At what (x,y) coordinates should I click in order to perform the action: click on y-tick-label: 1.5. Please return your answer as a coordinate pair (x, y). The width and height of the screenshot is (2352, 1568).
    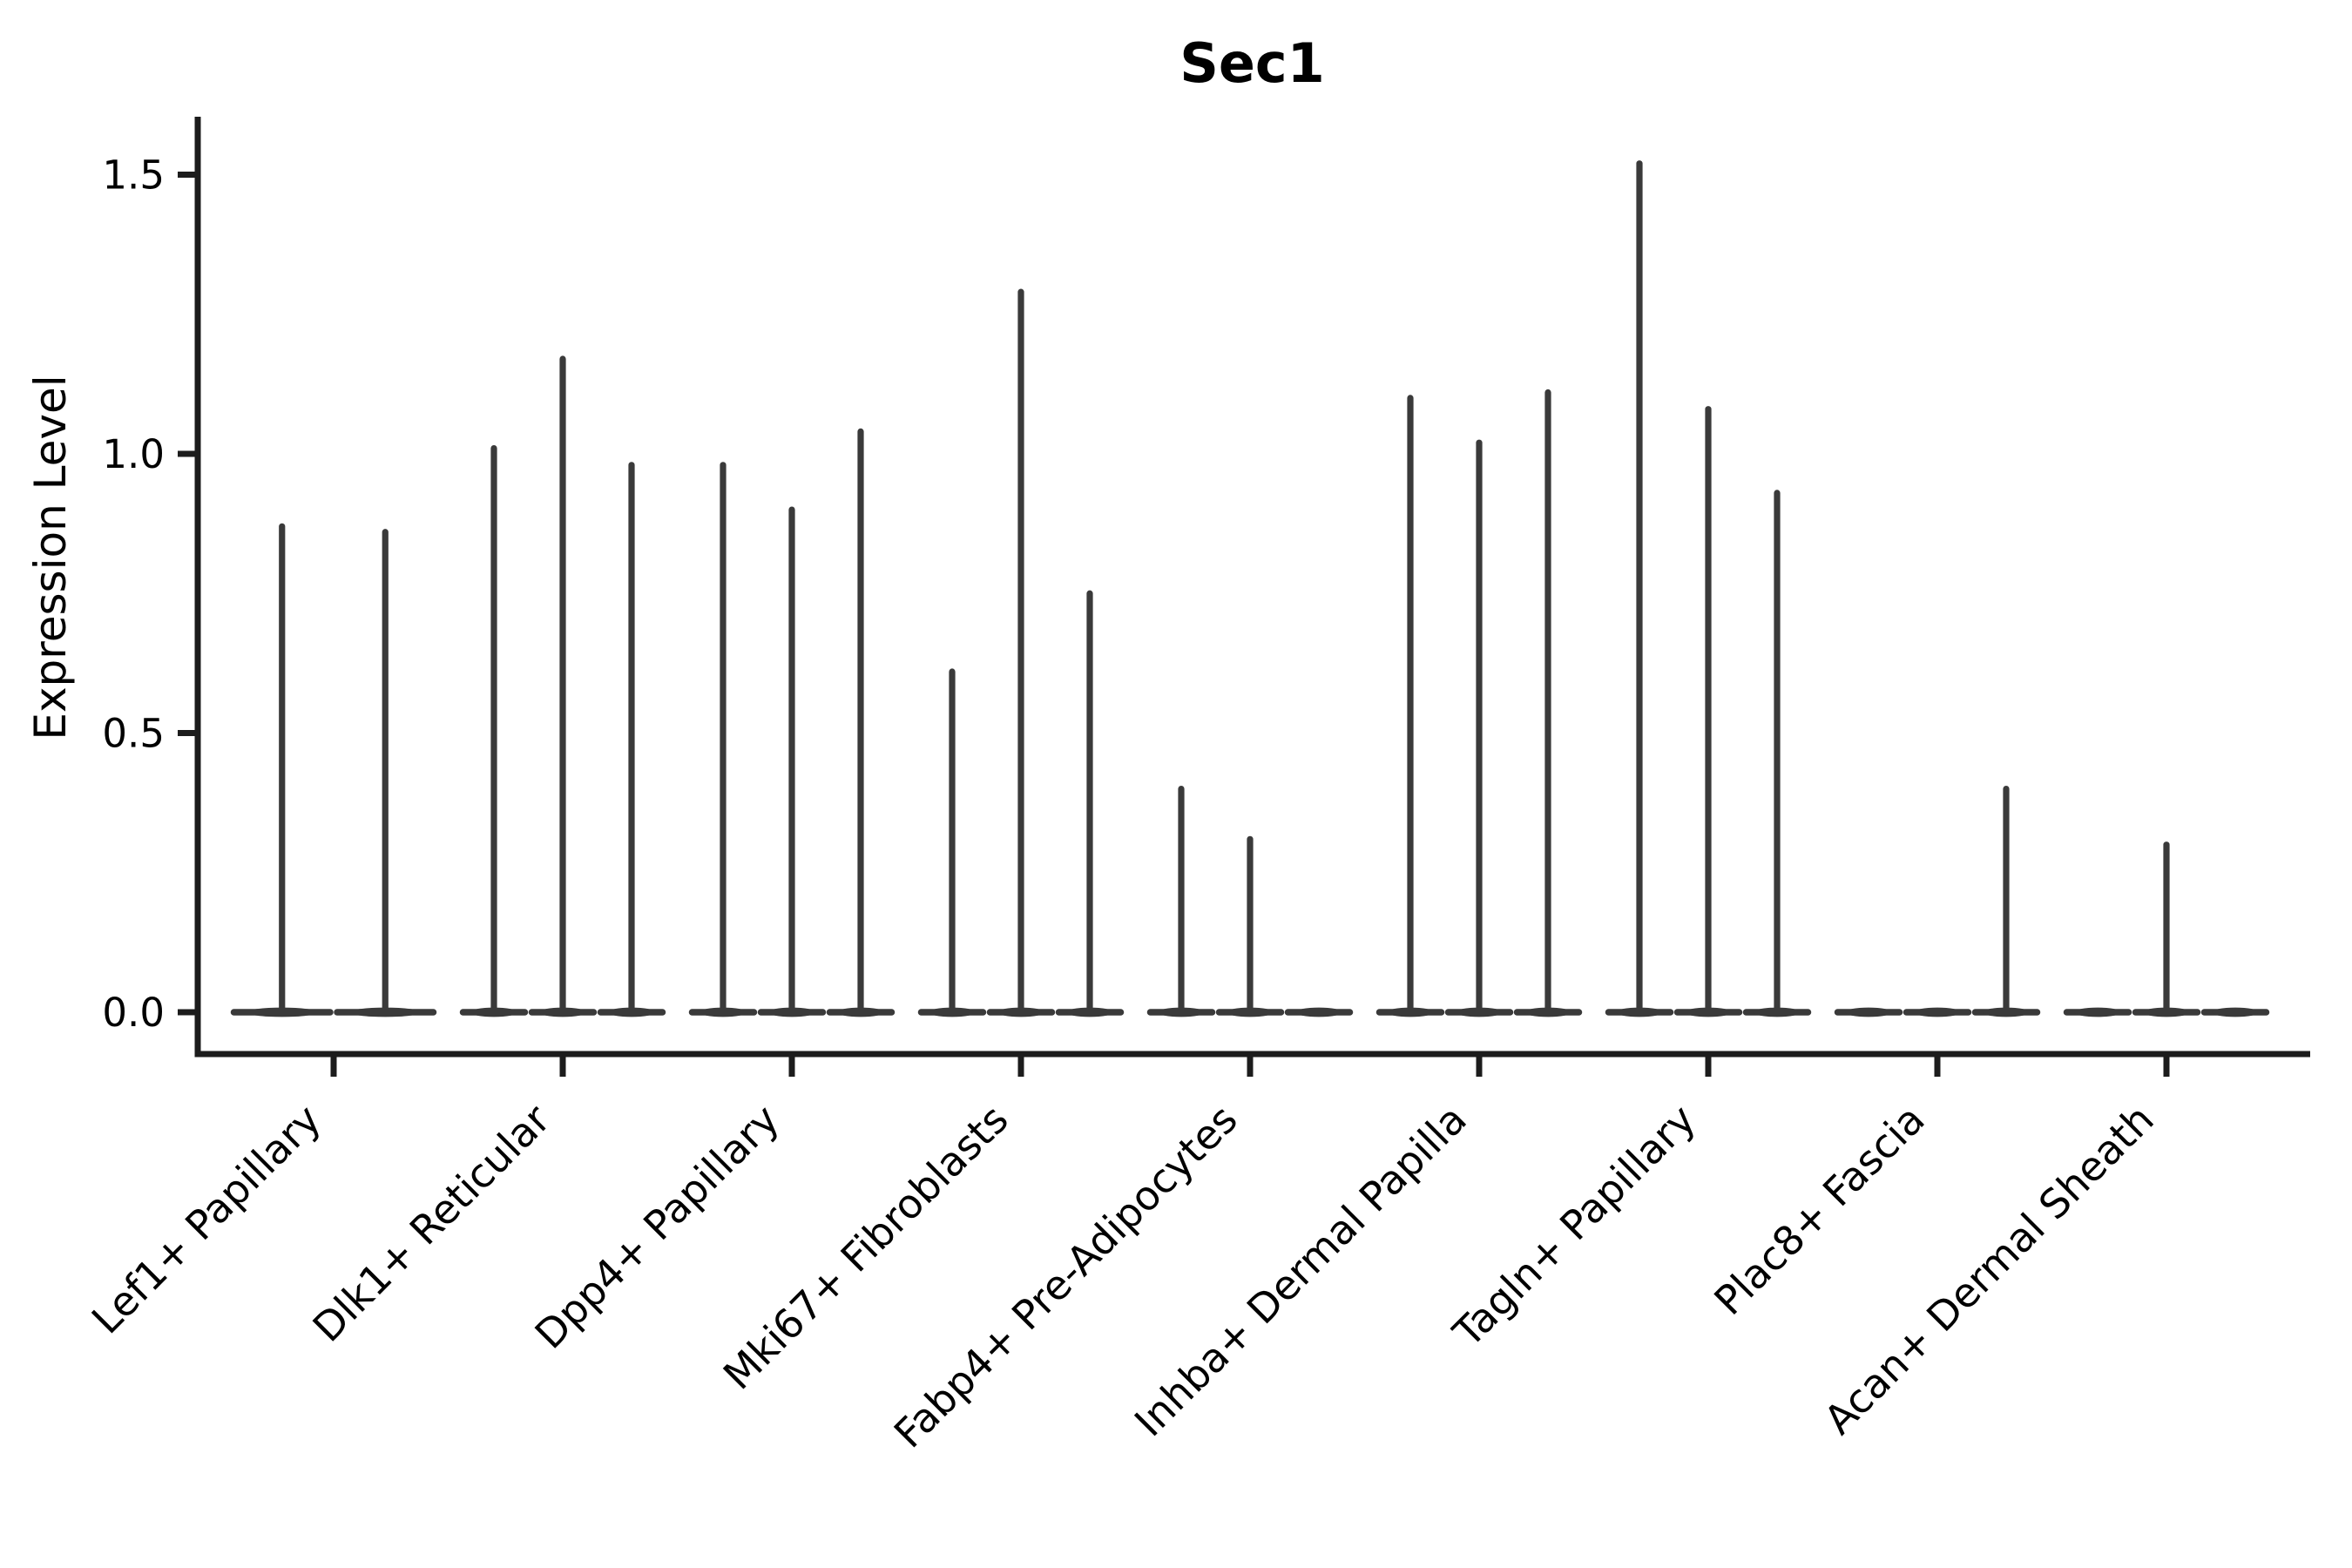
    Looking at the image, I should click on (134, 175).